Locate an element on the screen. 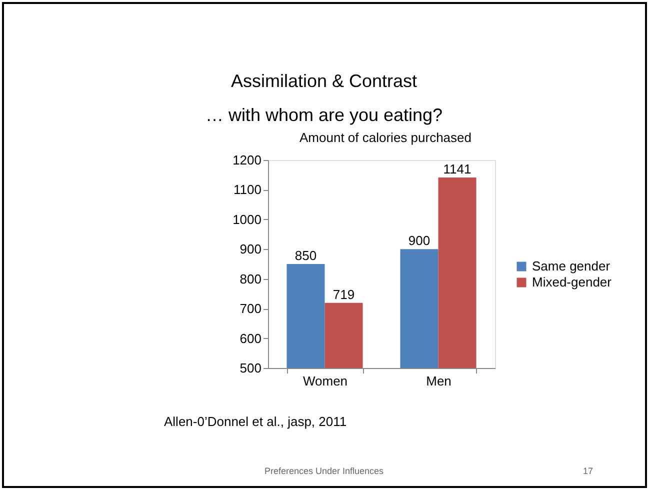 The width and height of the screenshot is (649, 490). y-tick-label: 900 is located at coordinates (251, 249).